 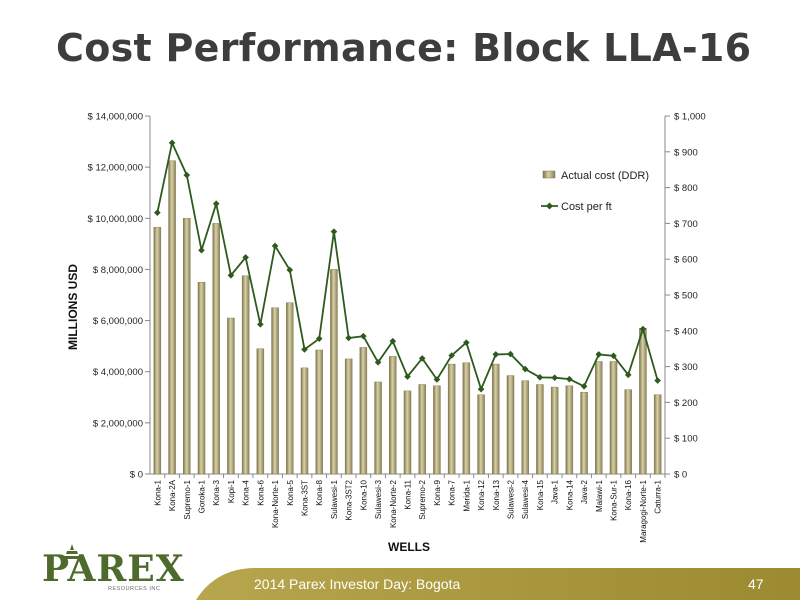 I want to click on footer-band, so click(x=498, y=584).